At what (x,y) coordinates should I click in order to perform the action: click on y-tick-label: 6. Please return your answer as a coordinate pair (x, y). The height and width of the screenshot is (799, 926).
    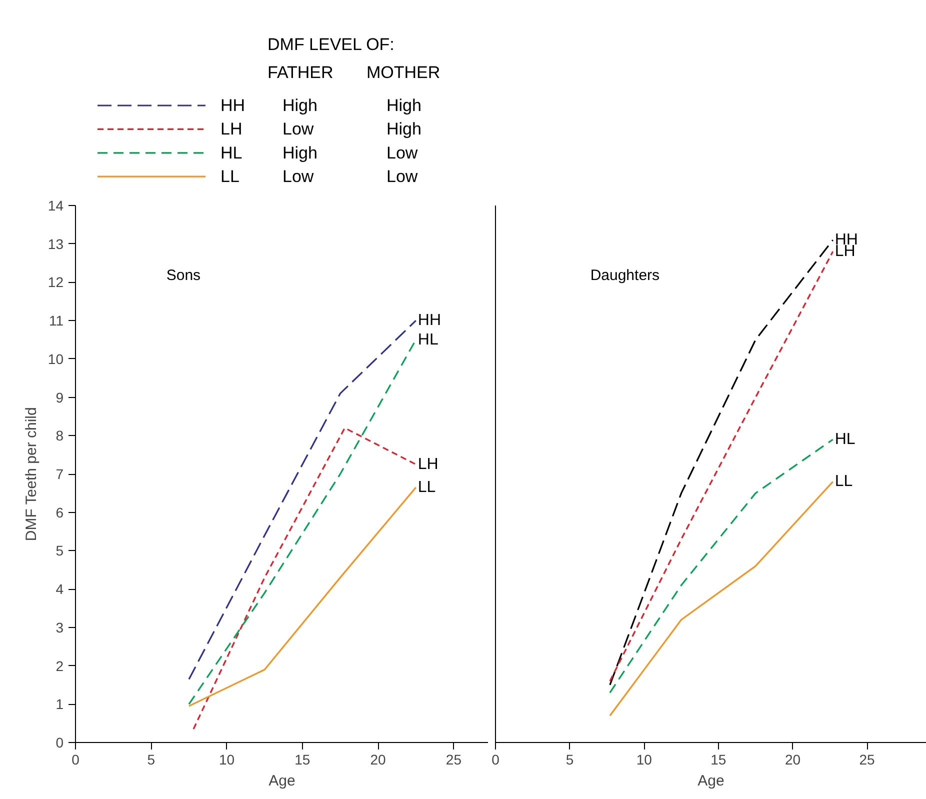
    Looking at the image, I should click on (60, 512).